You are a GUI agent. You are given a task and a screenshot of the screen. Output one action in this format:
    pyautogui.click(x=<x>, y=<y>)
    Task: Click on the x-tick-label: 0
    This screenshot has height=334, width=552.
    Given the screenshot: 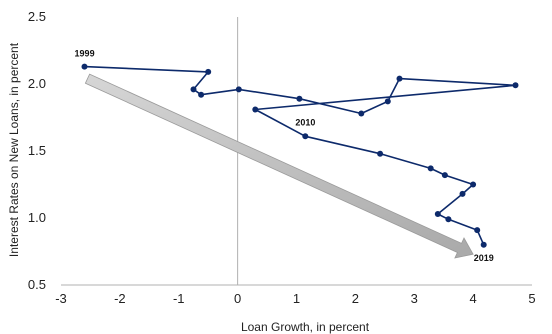 What is the action you would take?
    pyautogui.click(x=237, y=298)
    